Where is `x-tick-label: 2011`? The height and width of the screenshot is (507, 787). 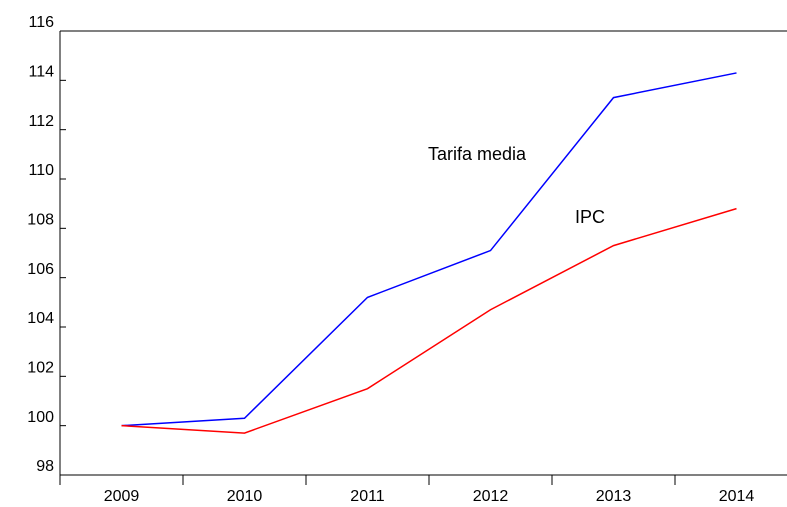 x-tick-label: 2011 is located at coordinates (367, 496).